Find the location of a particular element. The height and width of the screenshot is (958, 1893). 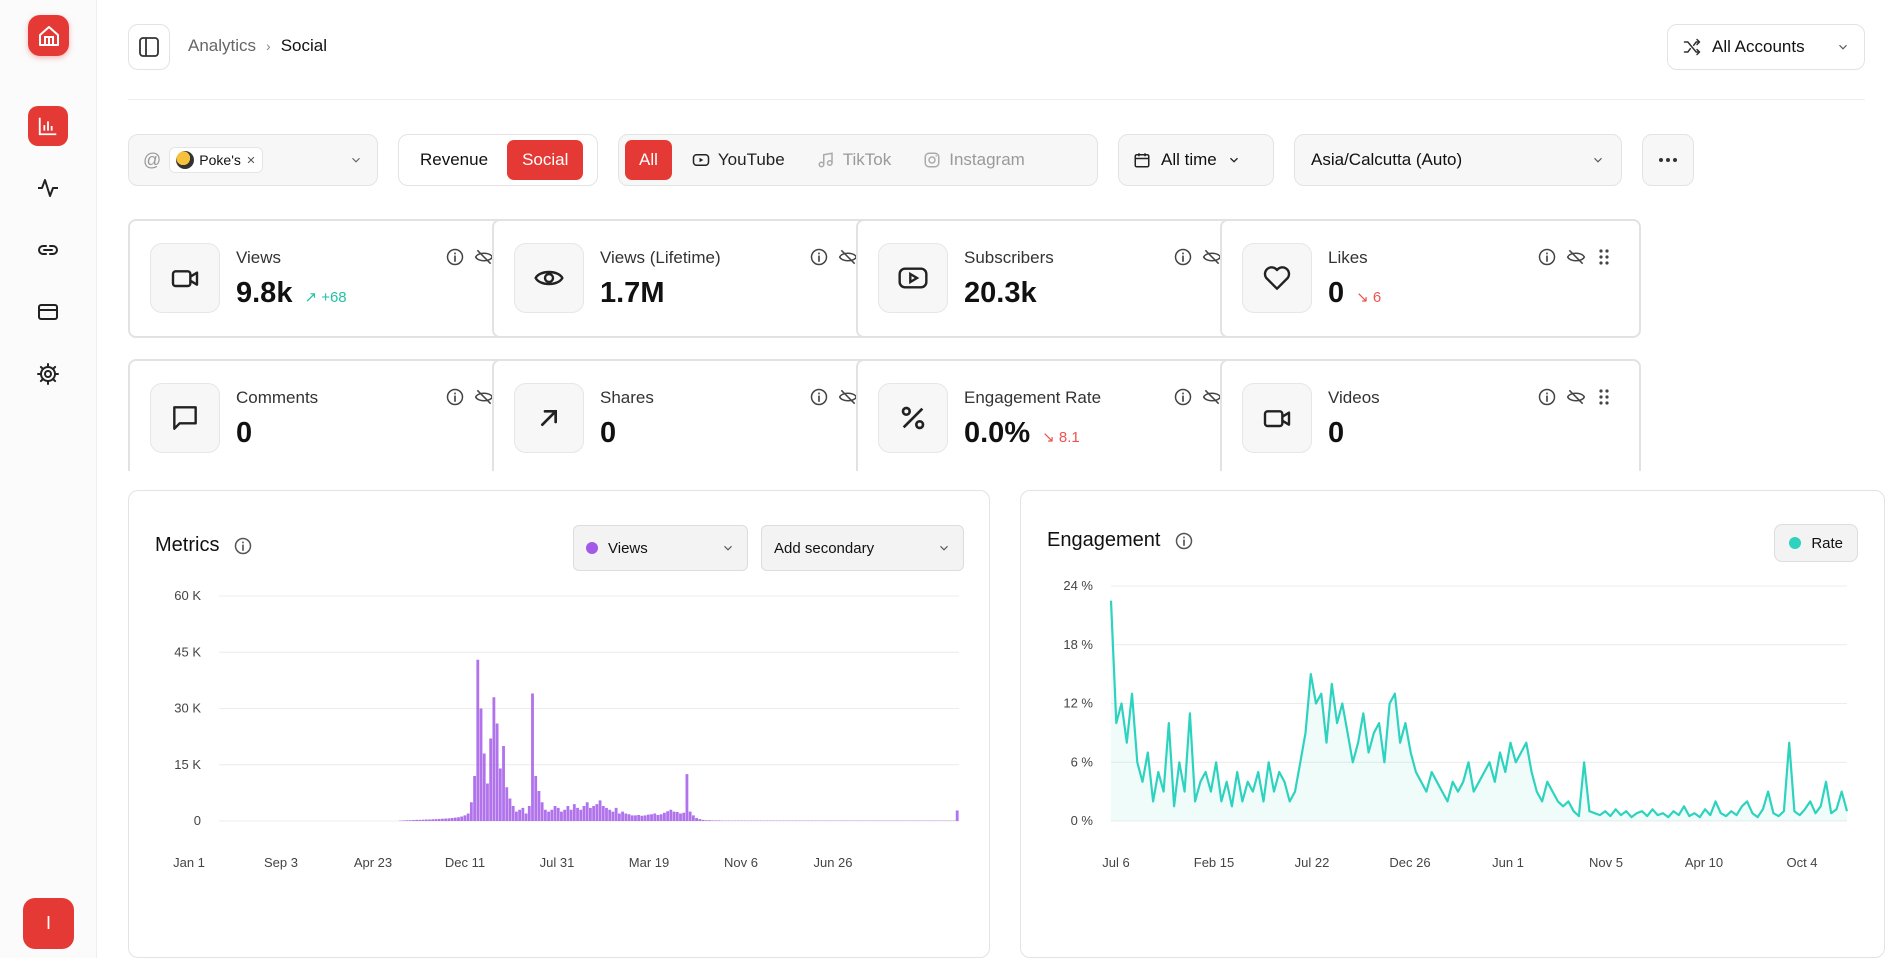

social-tab: Social is located at coordinates (545, 160).